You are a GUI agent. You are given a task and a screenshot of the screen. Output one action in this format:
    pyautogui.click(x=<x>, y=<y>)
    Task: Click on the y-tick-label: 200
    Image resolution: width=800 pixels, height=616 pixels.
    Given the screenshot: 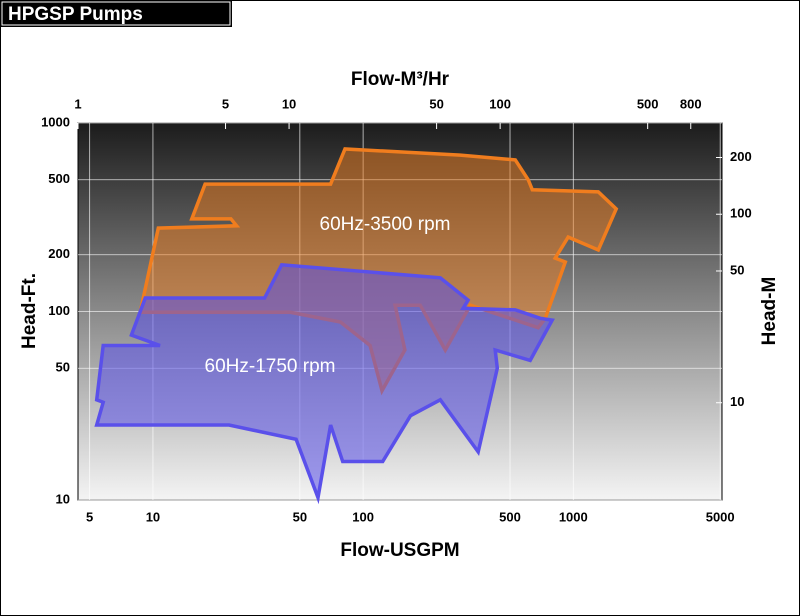 What is the action you would take?
    pyautogui.click(x=59, y=253)
    